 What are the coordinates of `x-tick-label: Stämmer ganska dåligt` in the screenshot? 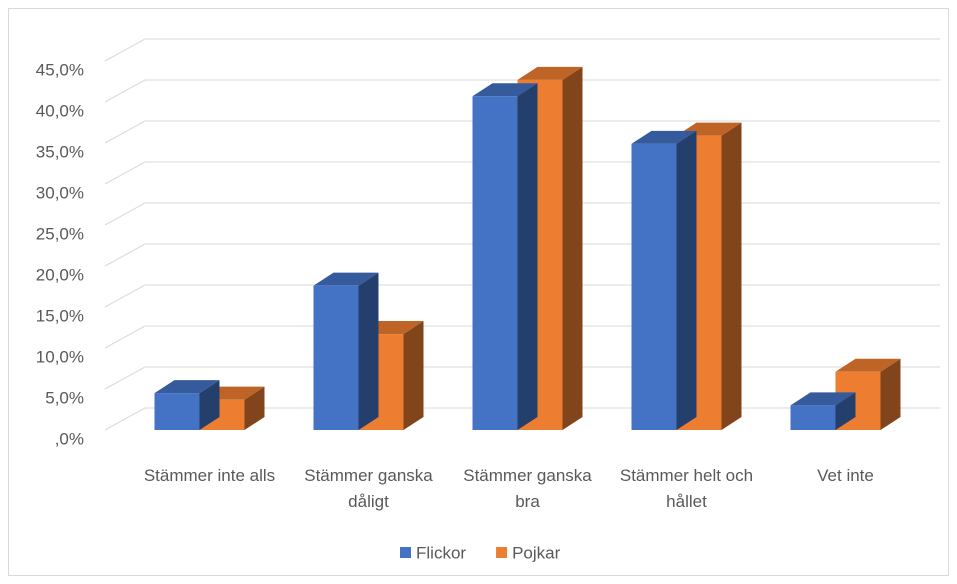 It's located at (368, 488).